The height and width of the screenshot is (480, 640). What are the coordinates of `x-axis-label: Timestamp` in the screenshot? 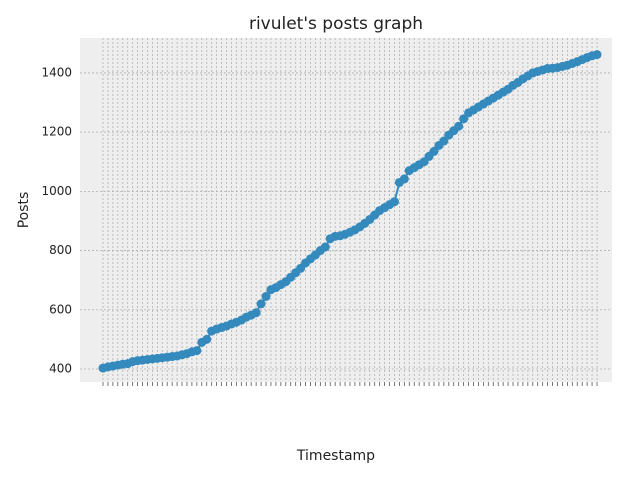 It's located at (335, 456).